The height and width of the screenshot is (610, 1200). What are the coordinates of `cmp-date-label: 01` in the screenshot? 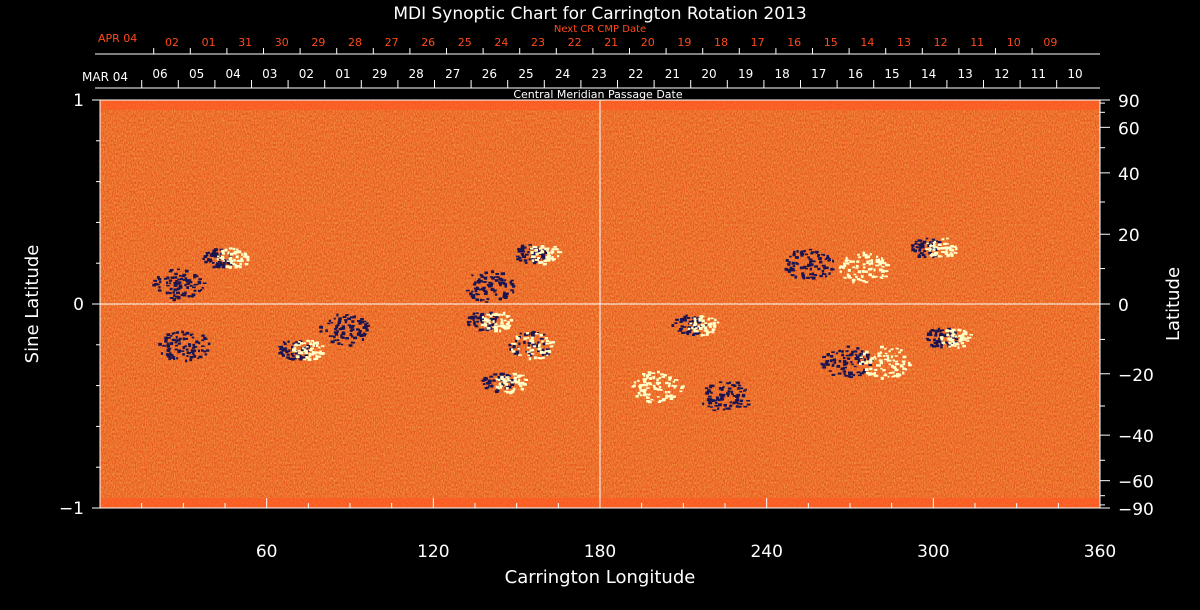 It's located at (342, 74).